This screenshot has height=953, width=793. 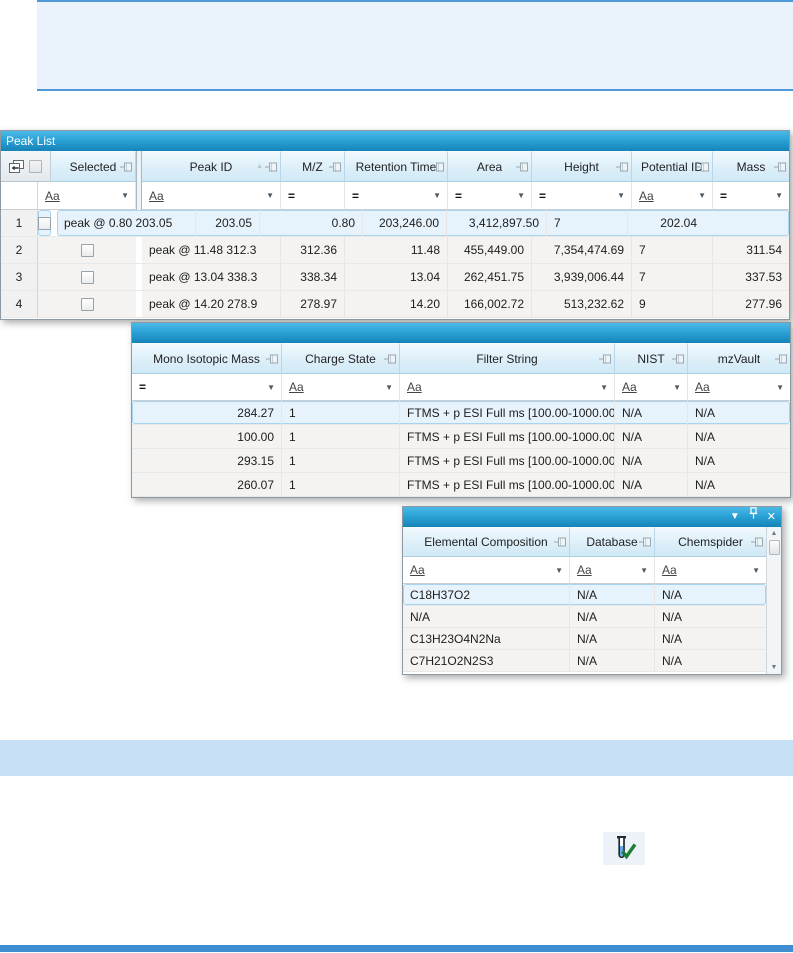 What do you see at coordinates (490, 166) in the screenshot?
I see `column-header-area: Area` at bounding box center [490, 166].